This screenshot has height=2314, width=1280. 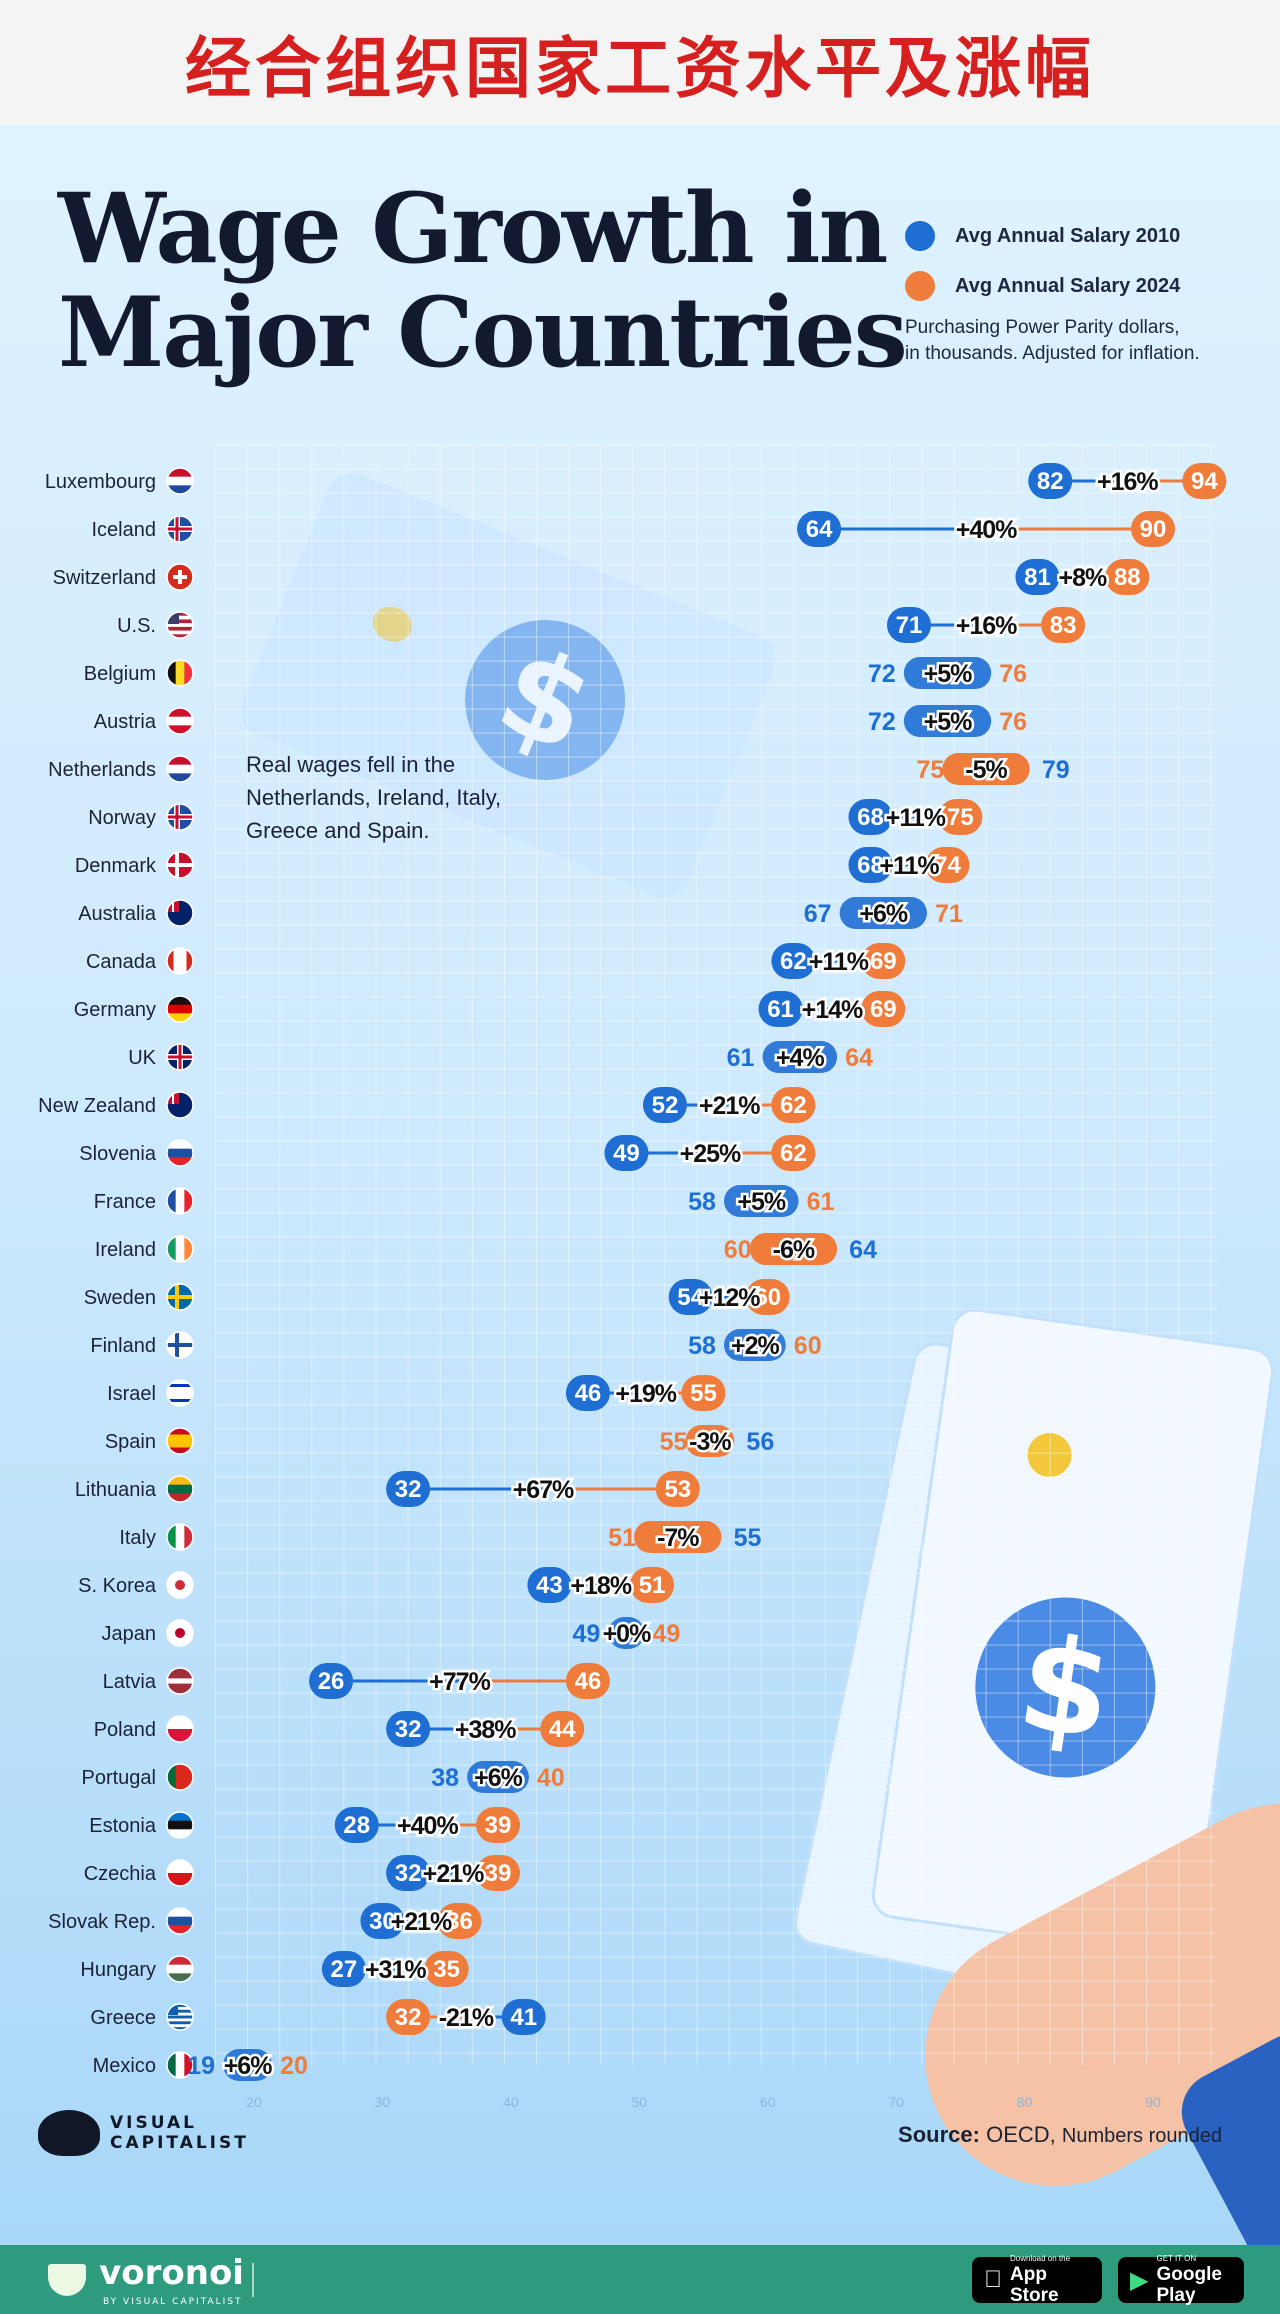 I want to click on salary-2024-value: 74, so click(x=947, y=865).